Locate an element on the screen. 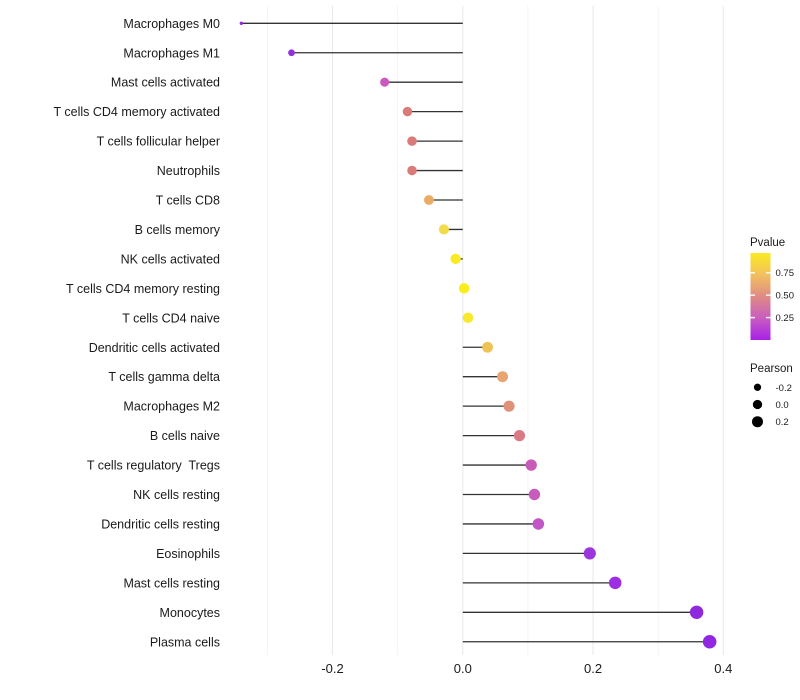  y-axis-label: Macrophages M1 is located at coordinates (171, 53).